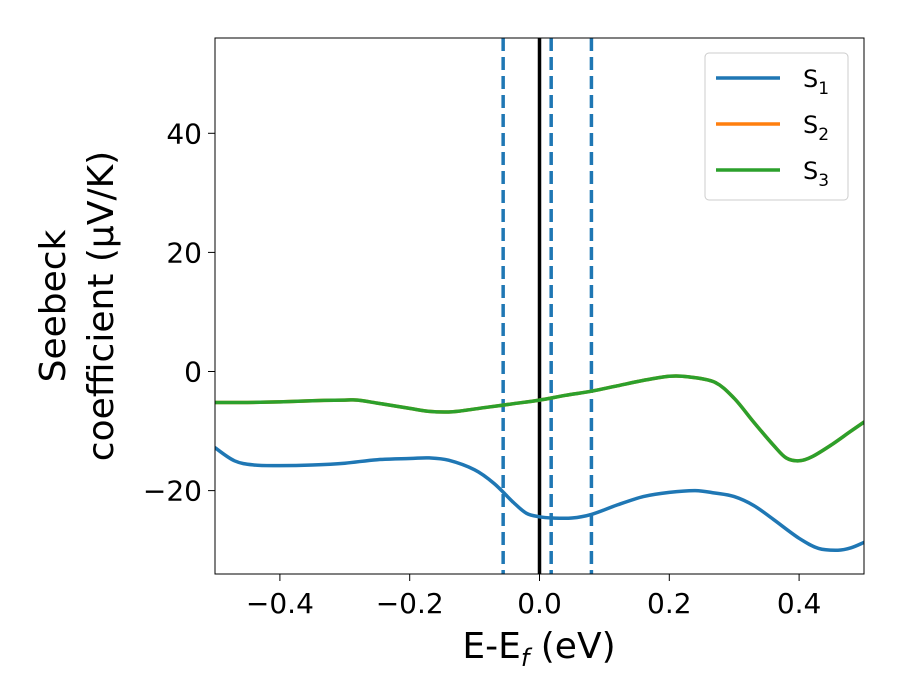  I want to click on y-axis-title-line2: coefficient (μV/K), so click(101, 306).